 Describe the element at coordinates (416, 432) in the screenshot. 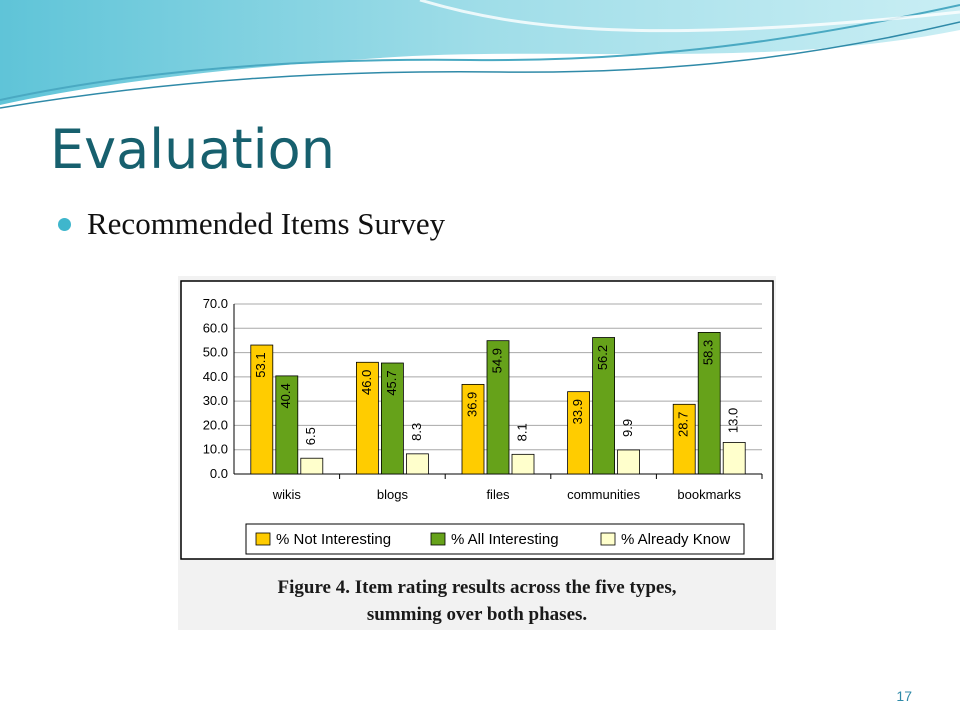

I see `data-label: 8.3` at that location.